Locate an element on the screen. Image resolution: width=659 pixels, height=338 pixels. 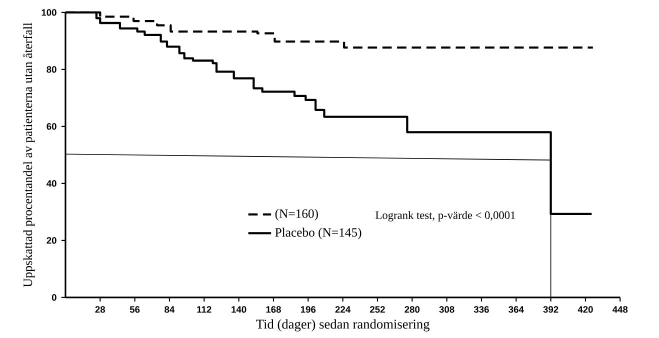
x-tick-label: 140 is located at coordinates (239, 309).